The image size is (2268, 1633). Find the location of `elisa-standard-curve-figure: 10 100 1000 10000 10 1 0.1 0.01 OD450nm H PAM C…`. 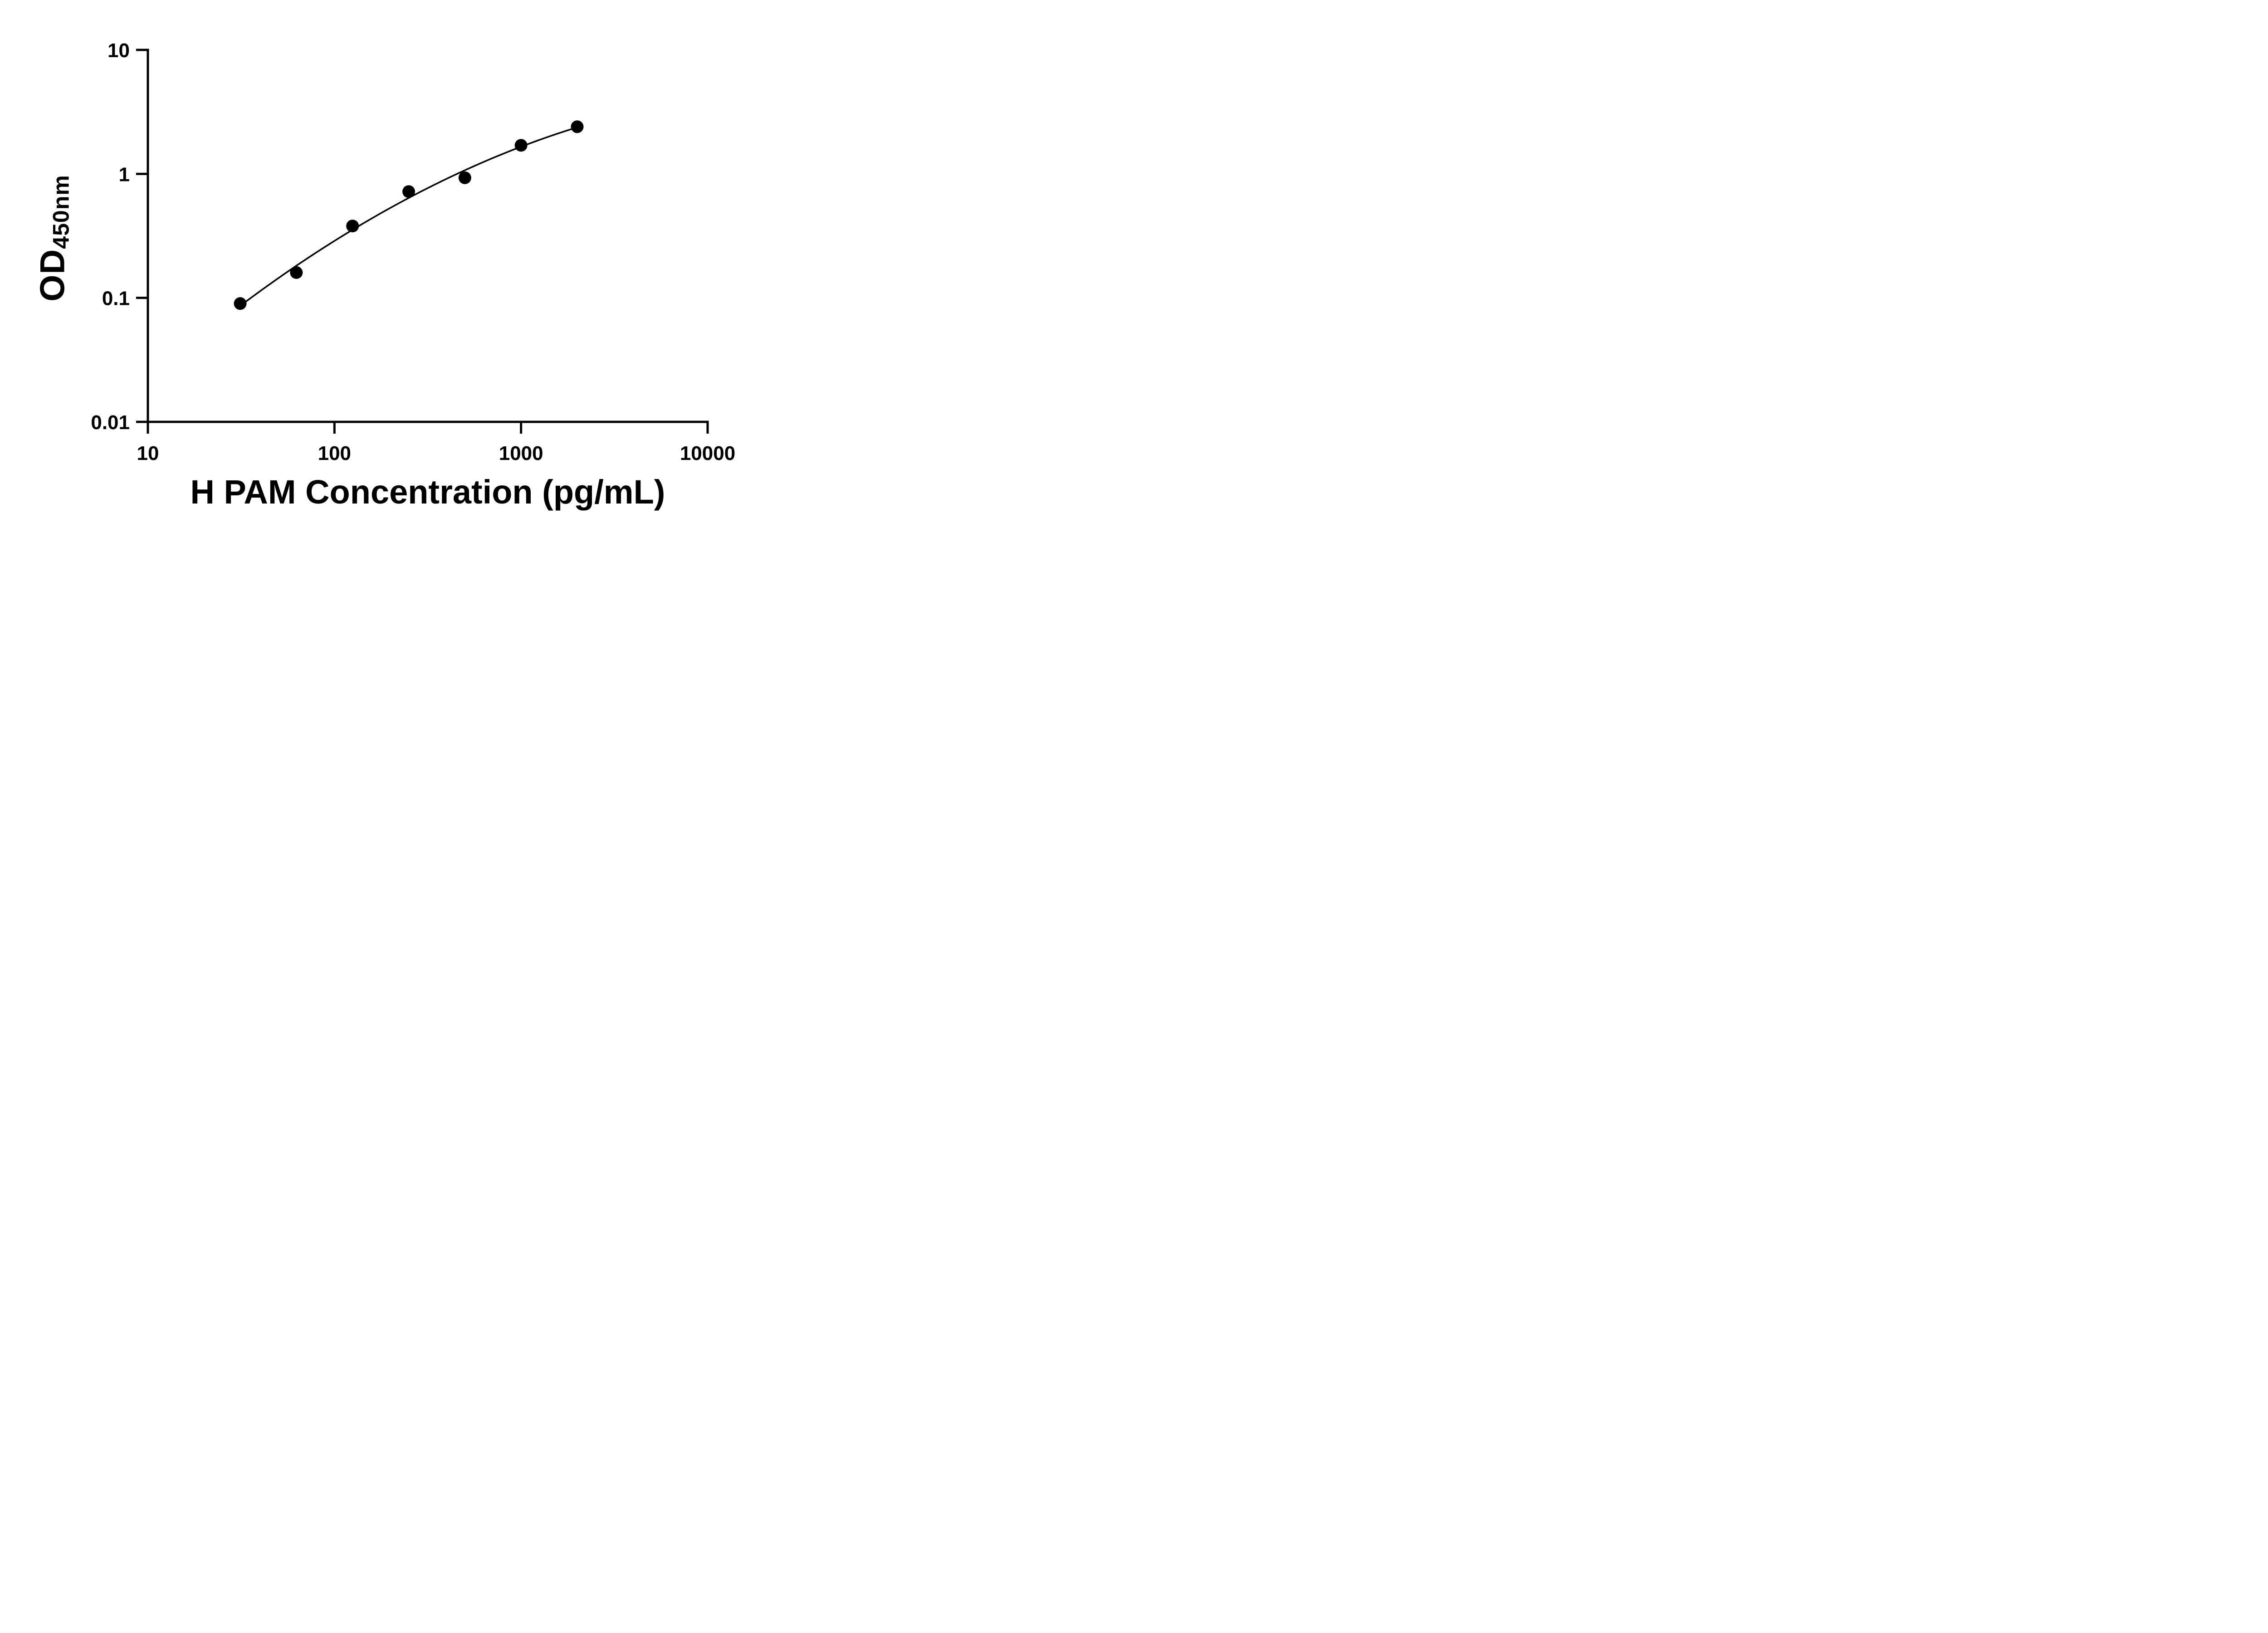

elisa-standard-curve-figure: 10 100 1000 10000 10 1 0.1 0.01 OD450nm H PAM C… is located at coordinates (388, 272).